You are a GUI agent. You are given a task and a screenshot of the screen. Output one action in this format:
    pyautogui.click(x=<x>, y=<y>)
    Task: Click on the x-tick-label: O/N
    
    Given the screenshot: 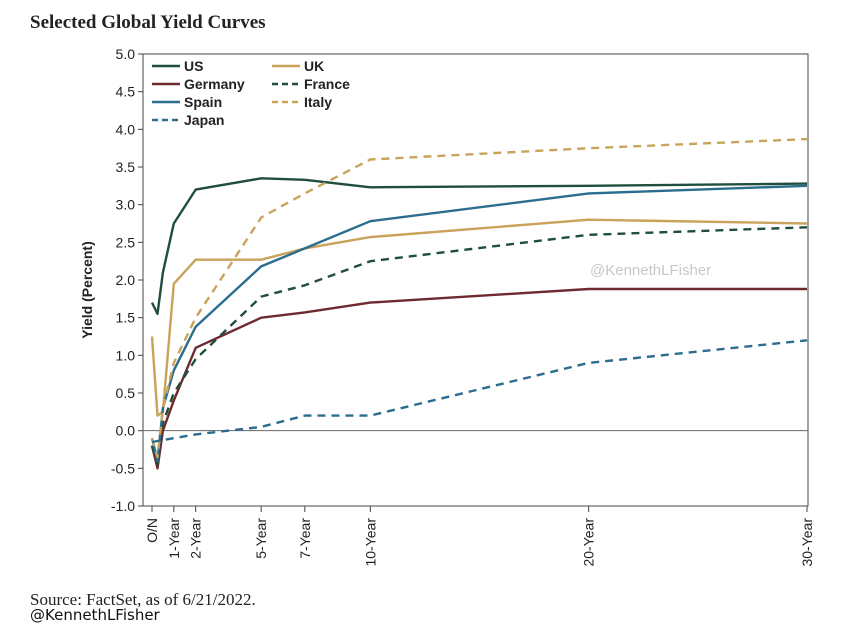 What is the action you would take?
    pyautogui.click(x=152, y=530)
    